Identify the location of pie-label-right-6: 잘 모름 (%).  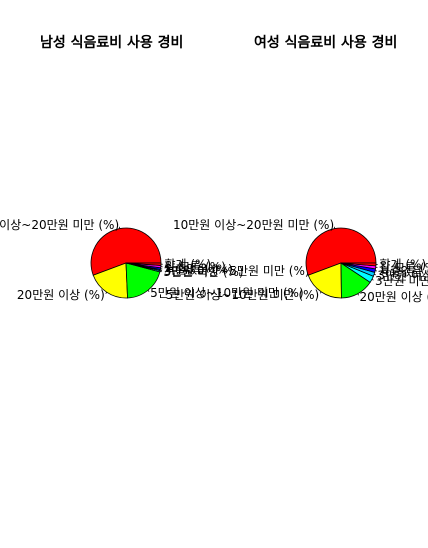
(403, 268).